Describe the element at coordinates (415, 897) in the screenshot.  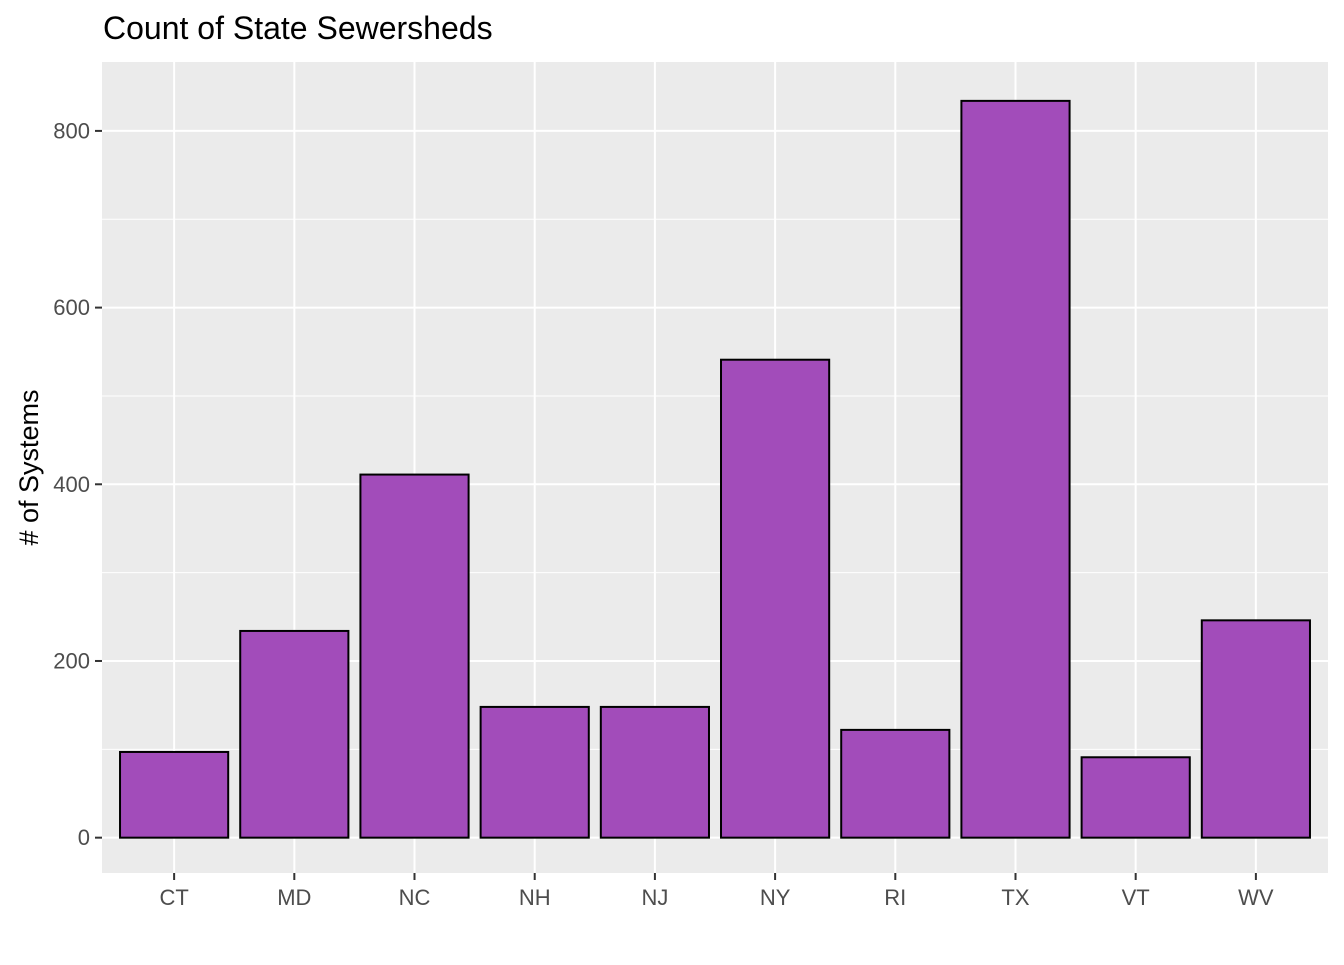
I see `x-tick-label: NC` at that location.